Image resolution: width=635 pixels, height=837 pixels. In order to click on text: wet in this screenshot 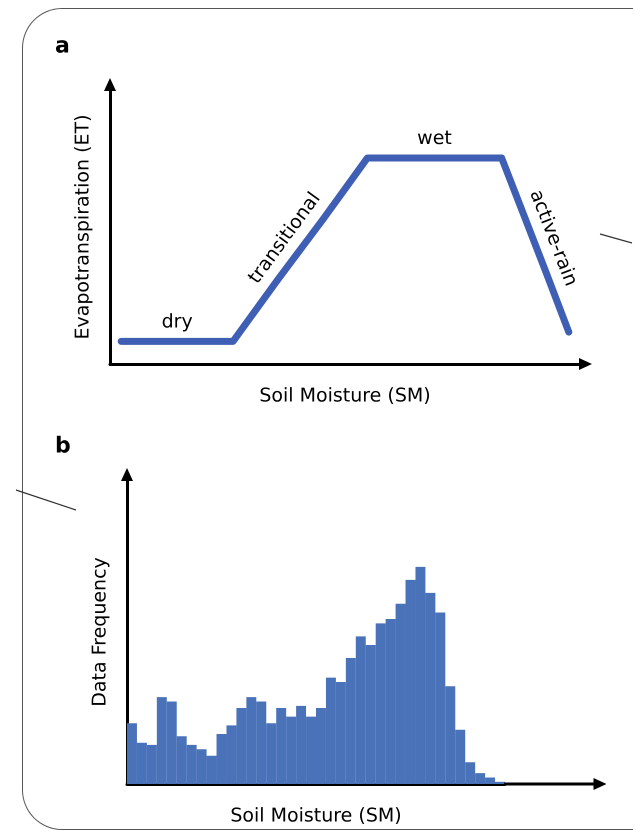, I will do `click(434, 137)`.